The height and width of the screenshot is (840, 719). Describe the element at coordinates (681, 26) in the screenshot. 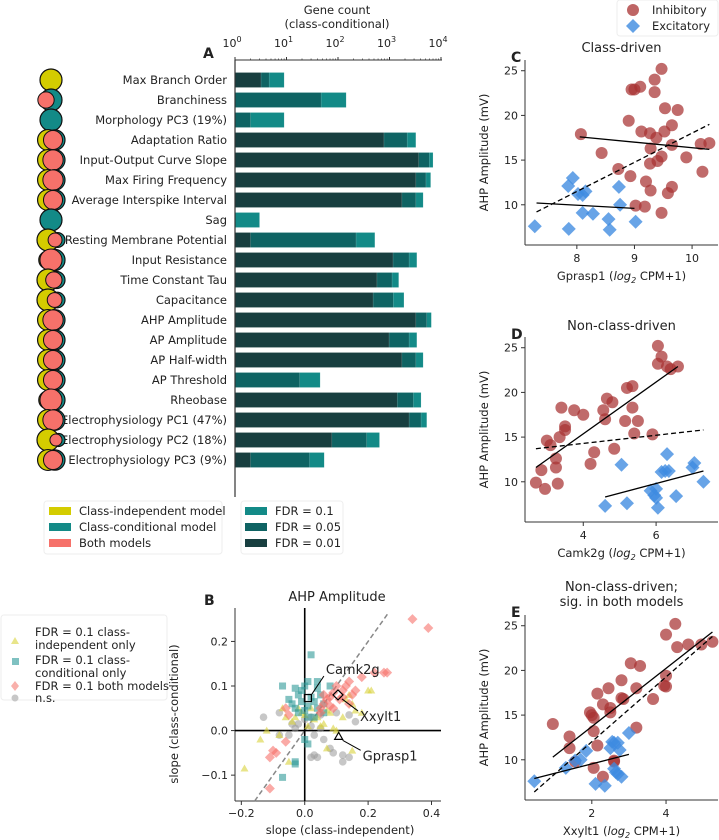

I see `legend-excitatory-label: Excitatory` at that location.